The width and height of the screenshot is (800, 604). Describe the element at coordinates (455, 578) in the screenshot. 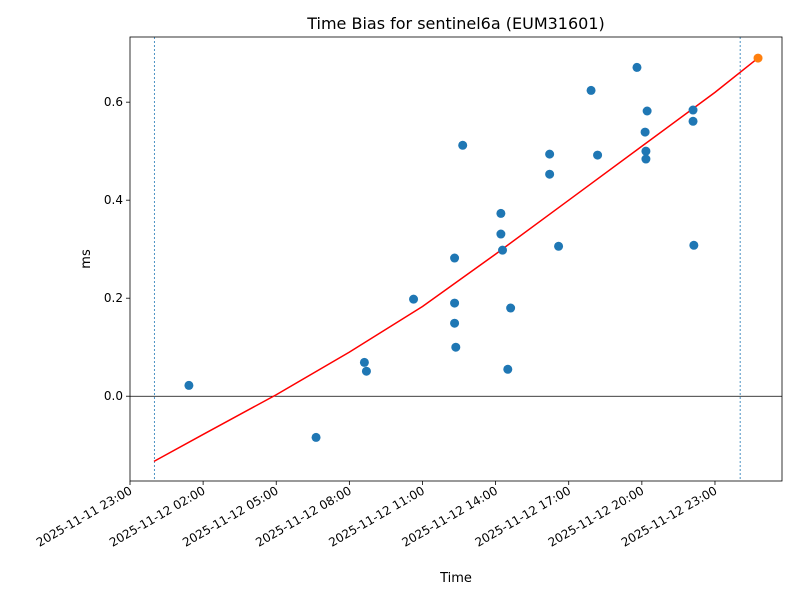

I see `x-axis-label: Time` at that location.